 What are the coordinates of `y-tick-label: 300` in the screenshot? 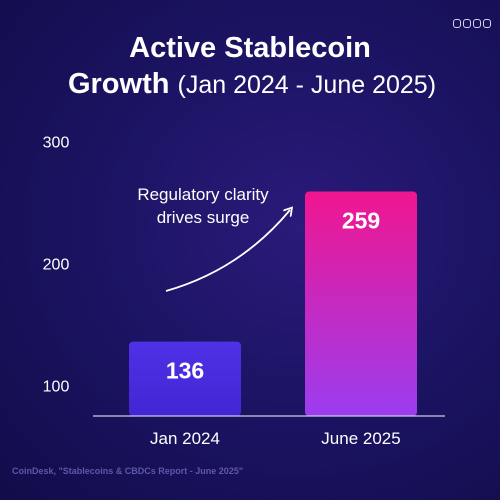 It's located at (56, 143).